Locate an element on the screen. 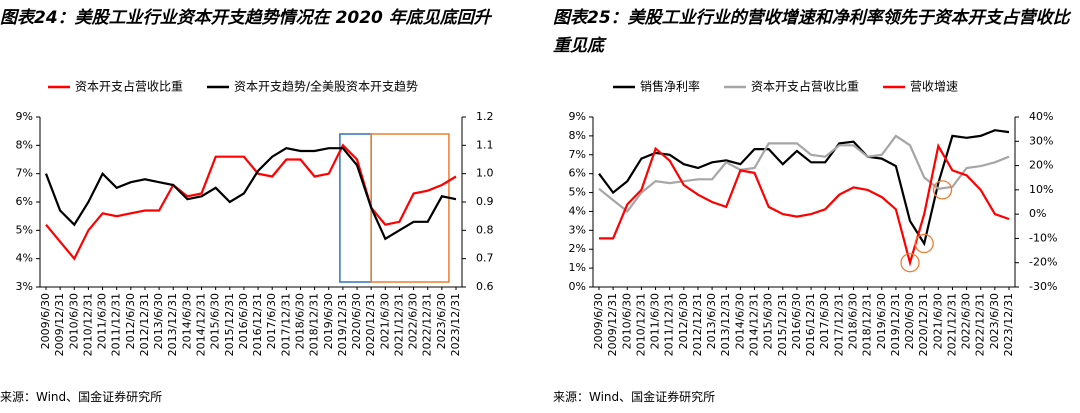 The image size is (1080, 413). x-tick-label: 2010/6/30 is located at coordinates (73, 321).